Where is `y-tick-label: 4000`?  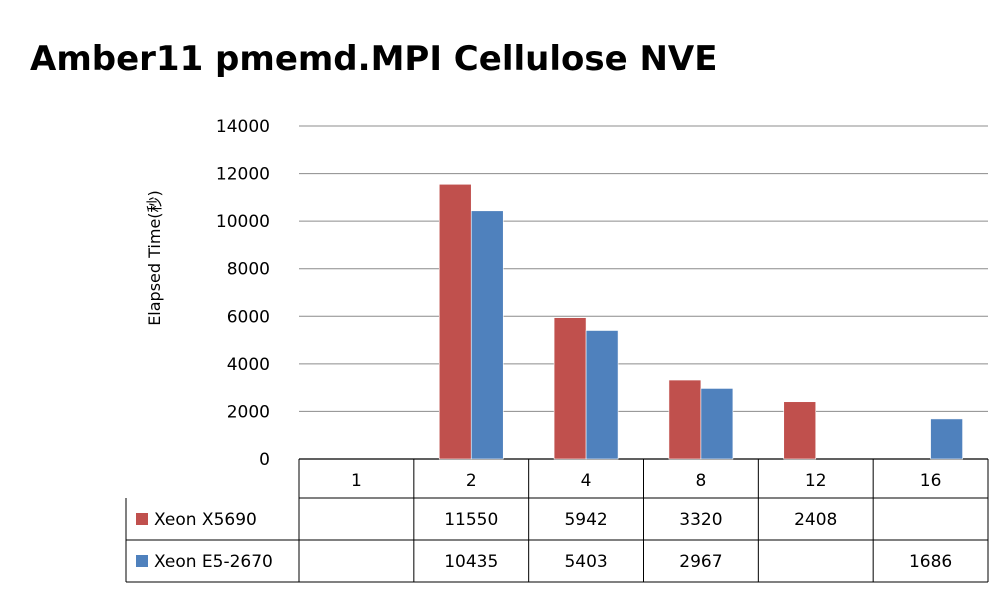
y-tick-label: 4000 is located at coordinates (248, 365).